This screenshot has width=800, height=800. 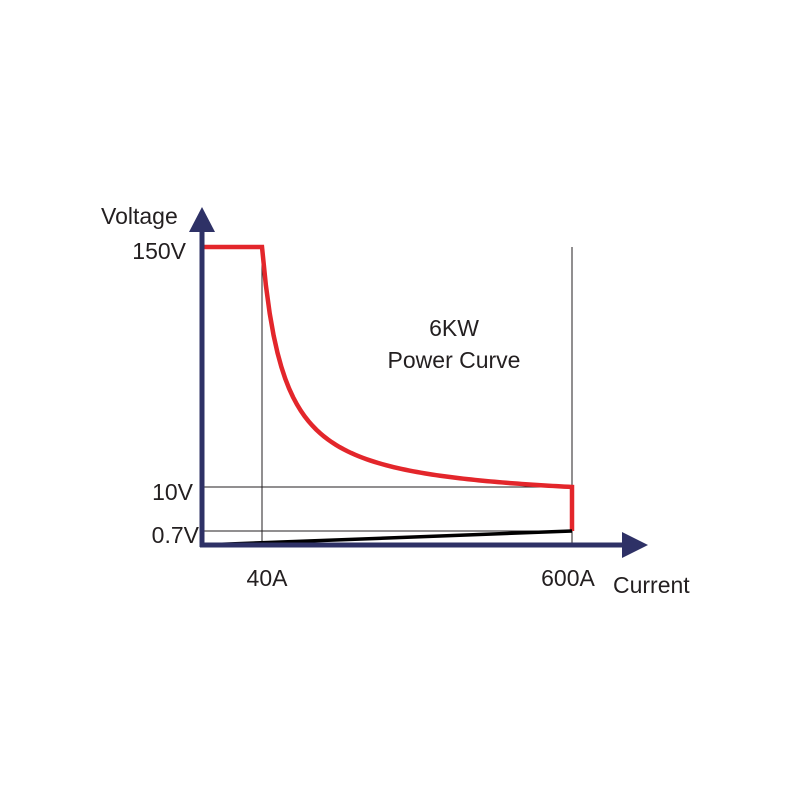 I want to click on x-tick-label-600a: 600A, so click(x=568, y=578).